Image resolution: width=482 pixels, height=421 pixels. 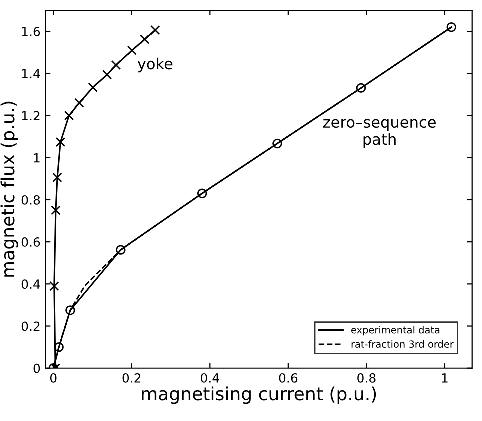 I want to click on x-tick-label: 0, so click(x=53, y=378).